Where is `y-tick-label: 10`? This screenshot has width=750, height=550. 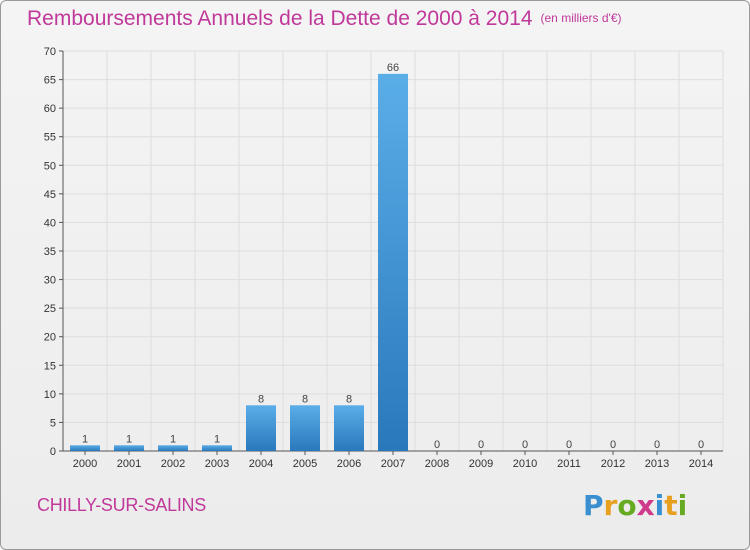
y-tick-label: 10 is located at coordinates (50, 395).